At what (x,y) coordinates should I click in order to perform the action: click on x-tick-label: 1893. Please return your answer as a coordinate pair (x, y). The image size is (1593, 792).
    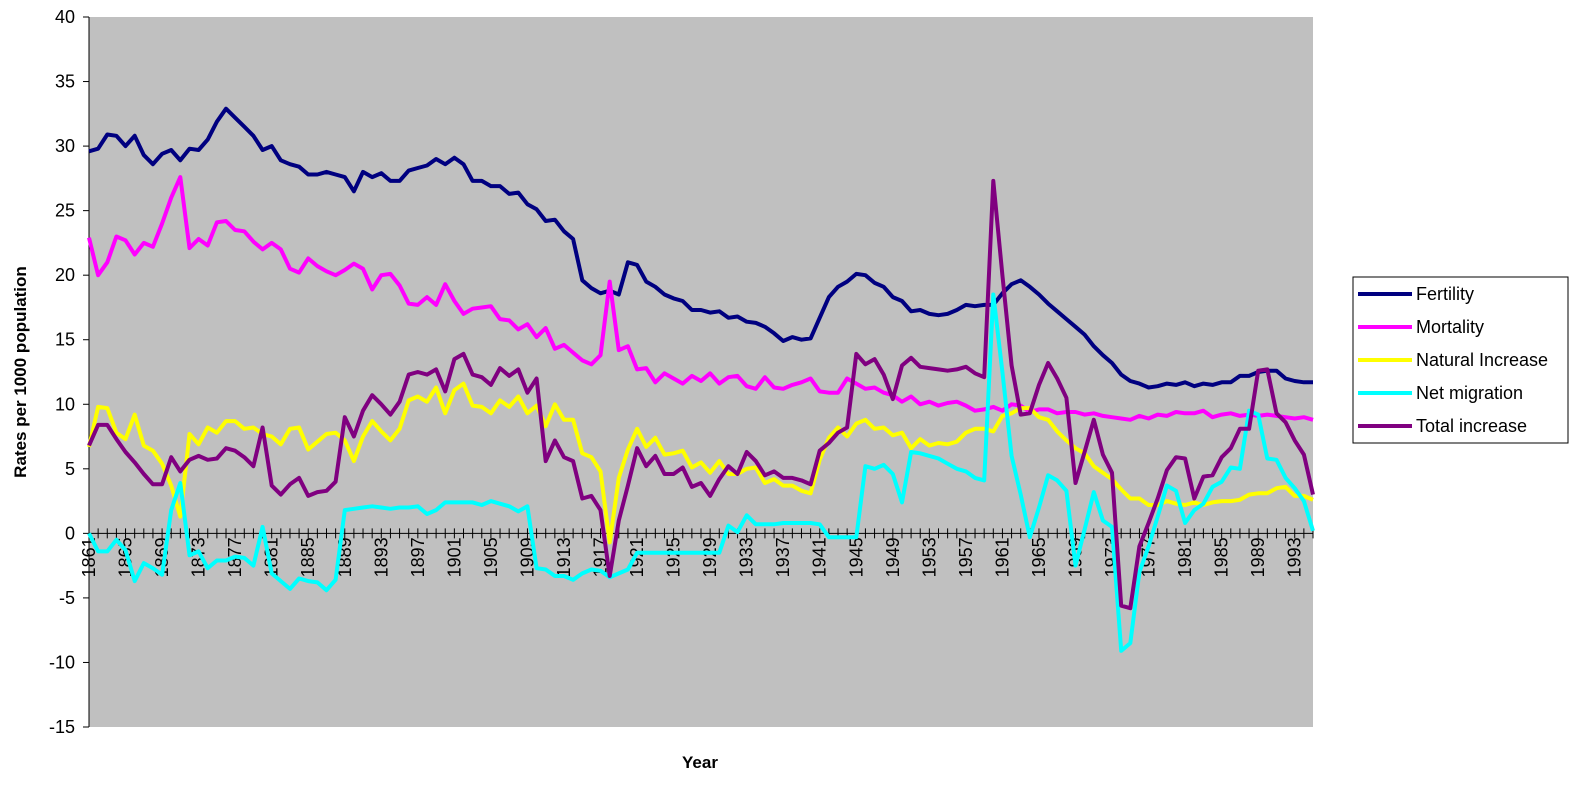
    Looking at the image, I should click on (381, 557).